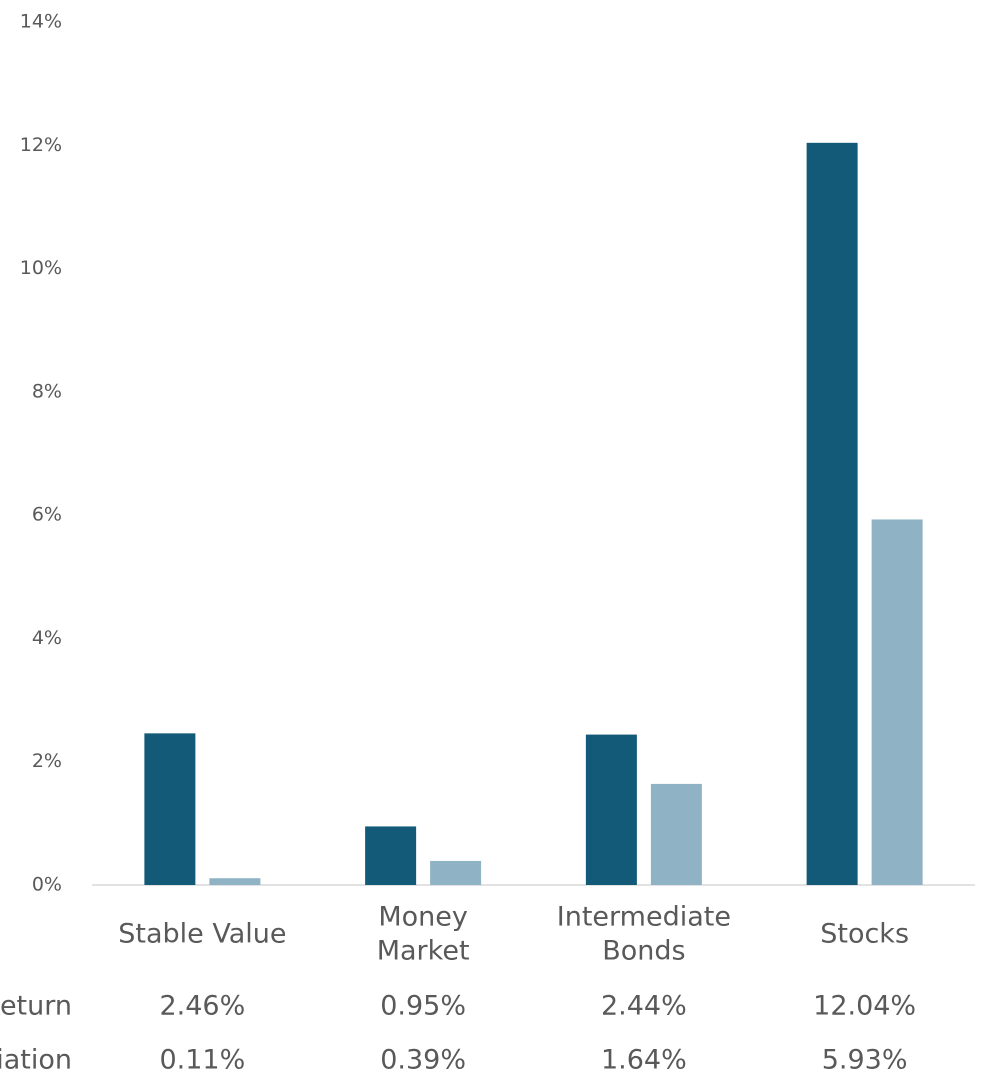  What do you see at coordinates (41, 145) in the screenshot?
I see `y-tick-label: 12%` at bounding box center [41, 145].